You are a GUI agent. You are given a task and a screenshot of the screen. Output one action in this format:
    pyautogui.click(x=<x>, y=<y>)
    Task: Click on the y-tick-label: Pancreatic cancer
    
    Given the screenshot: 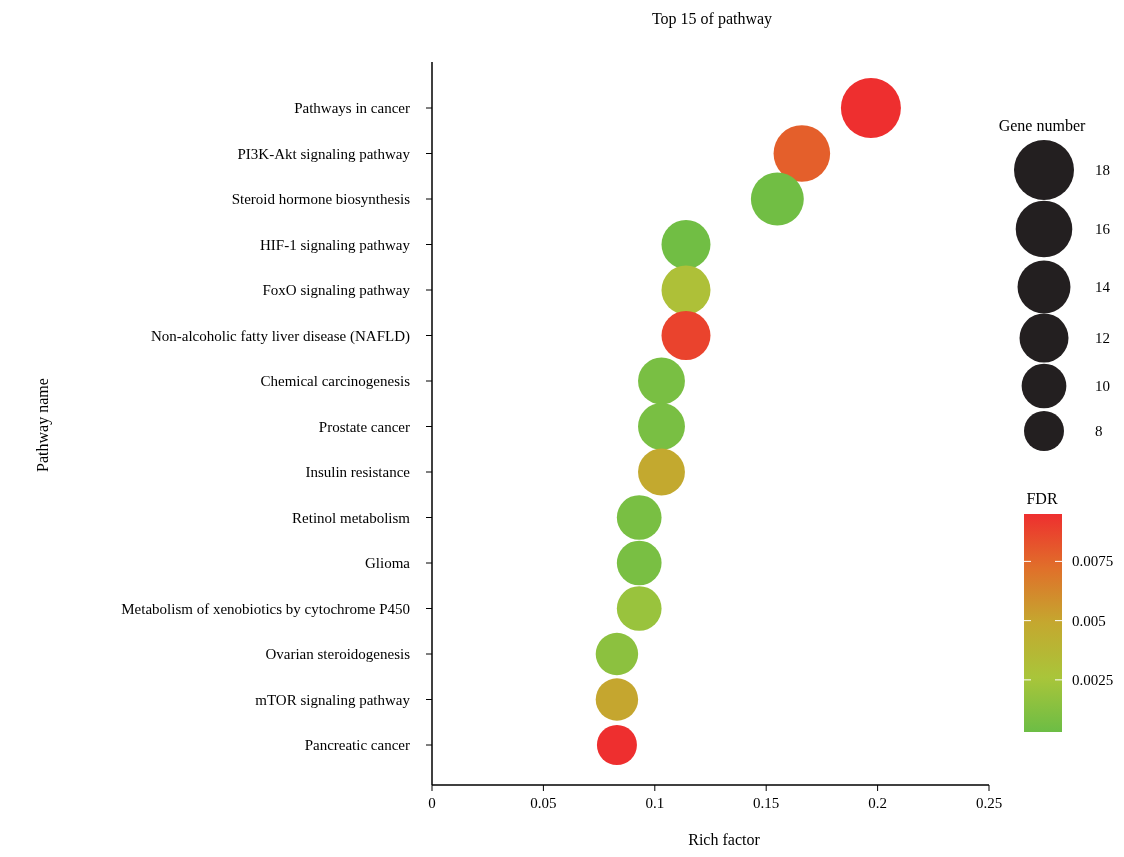 What is the action you would take?
    pyautogui.click(x=357, y=745)
    